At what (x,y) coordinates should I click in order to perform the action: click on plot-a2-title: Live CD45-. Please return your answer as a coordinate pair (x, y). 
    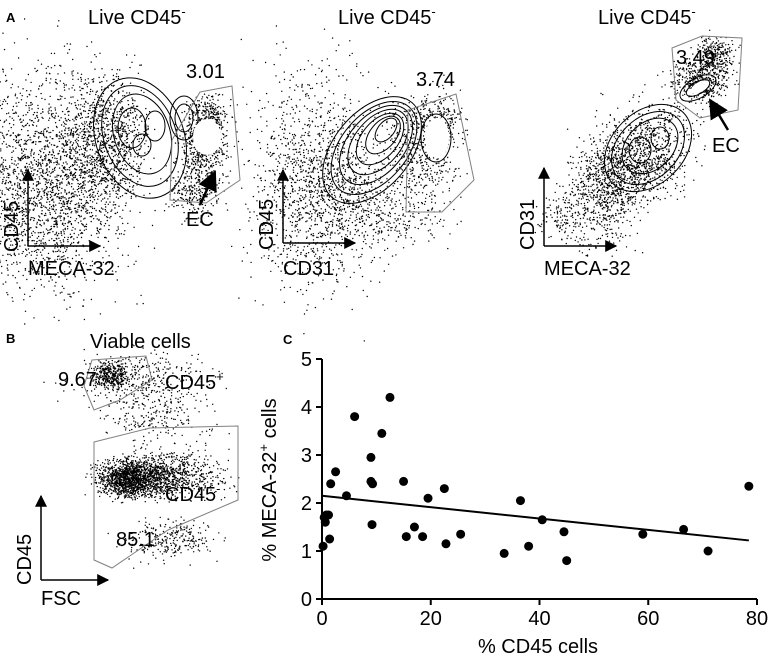
    Looking at the image, I should click on (387, 16).